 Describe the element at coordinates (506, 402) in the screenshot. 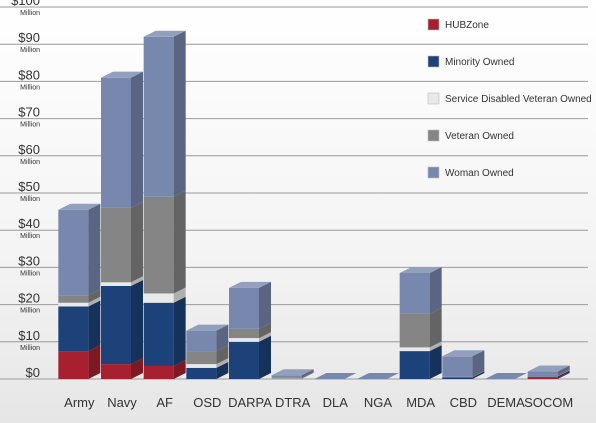

I see `x-tick-label-dema: DEMA` at that location.